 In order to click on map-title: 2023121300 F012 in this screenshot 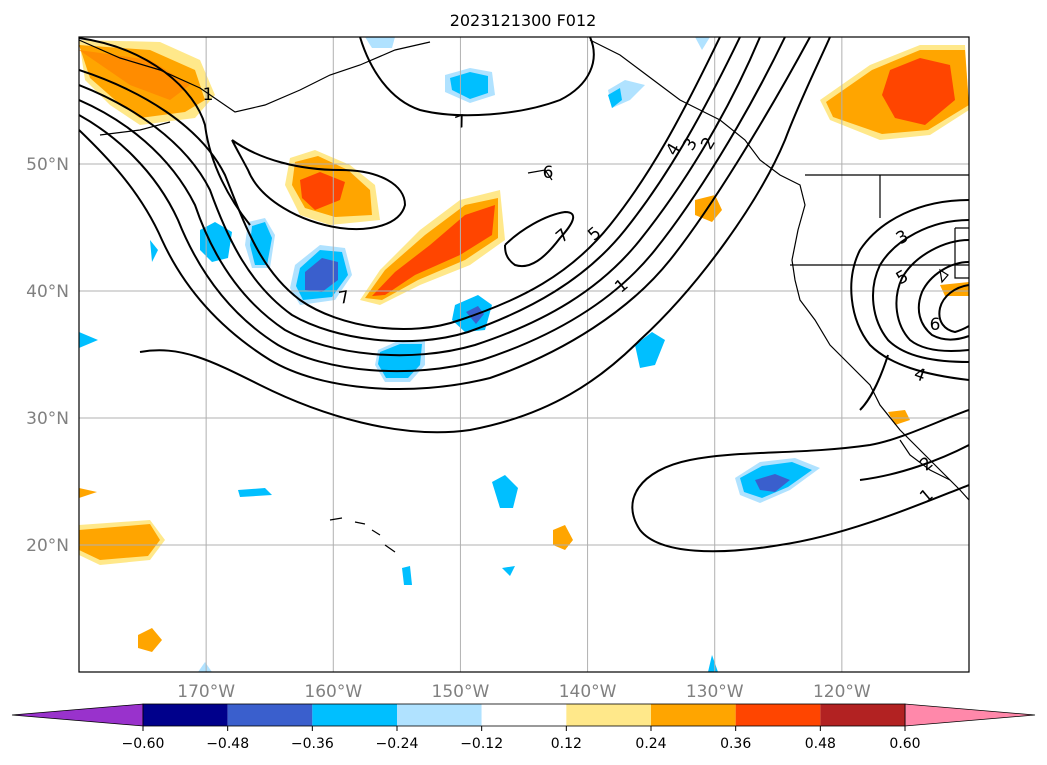, I will do `click(523, 20)`.